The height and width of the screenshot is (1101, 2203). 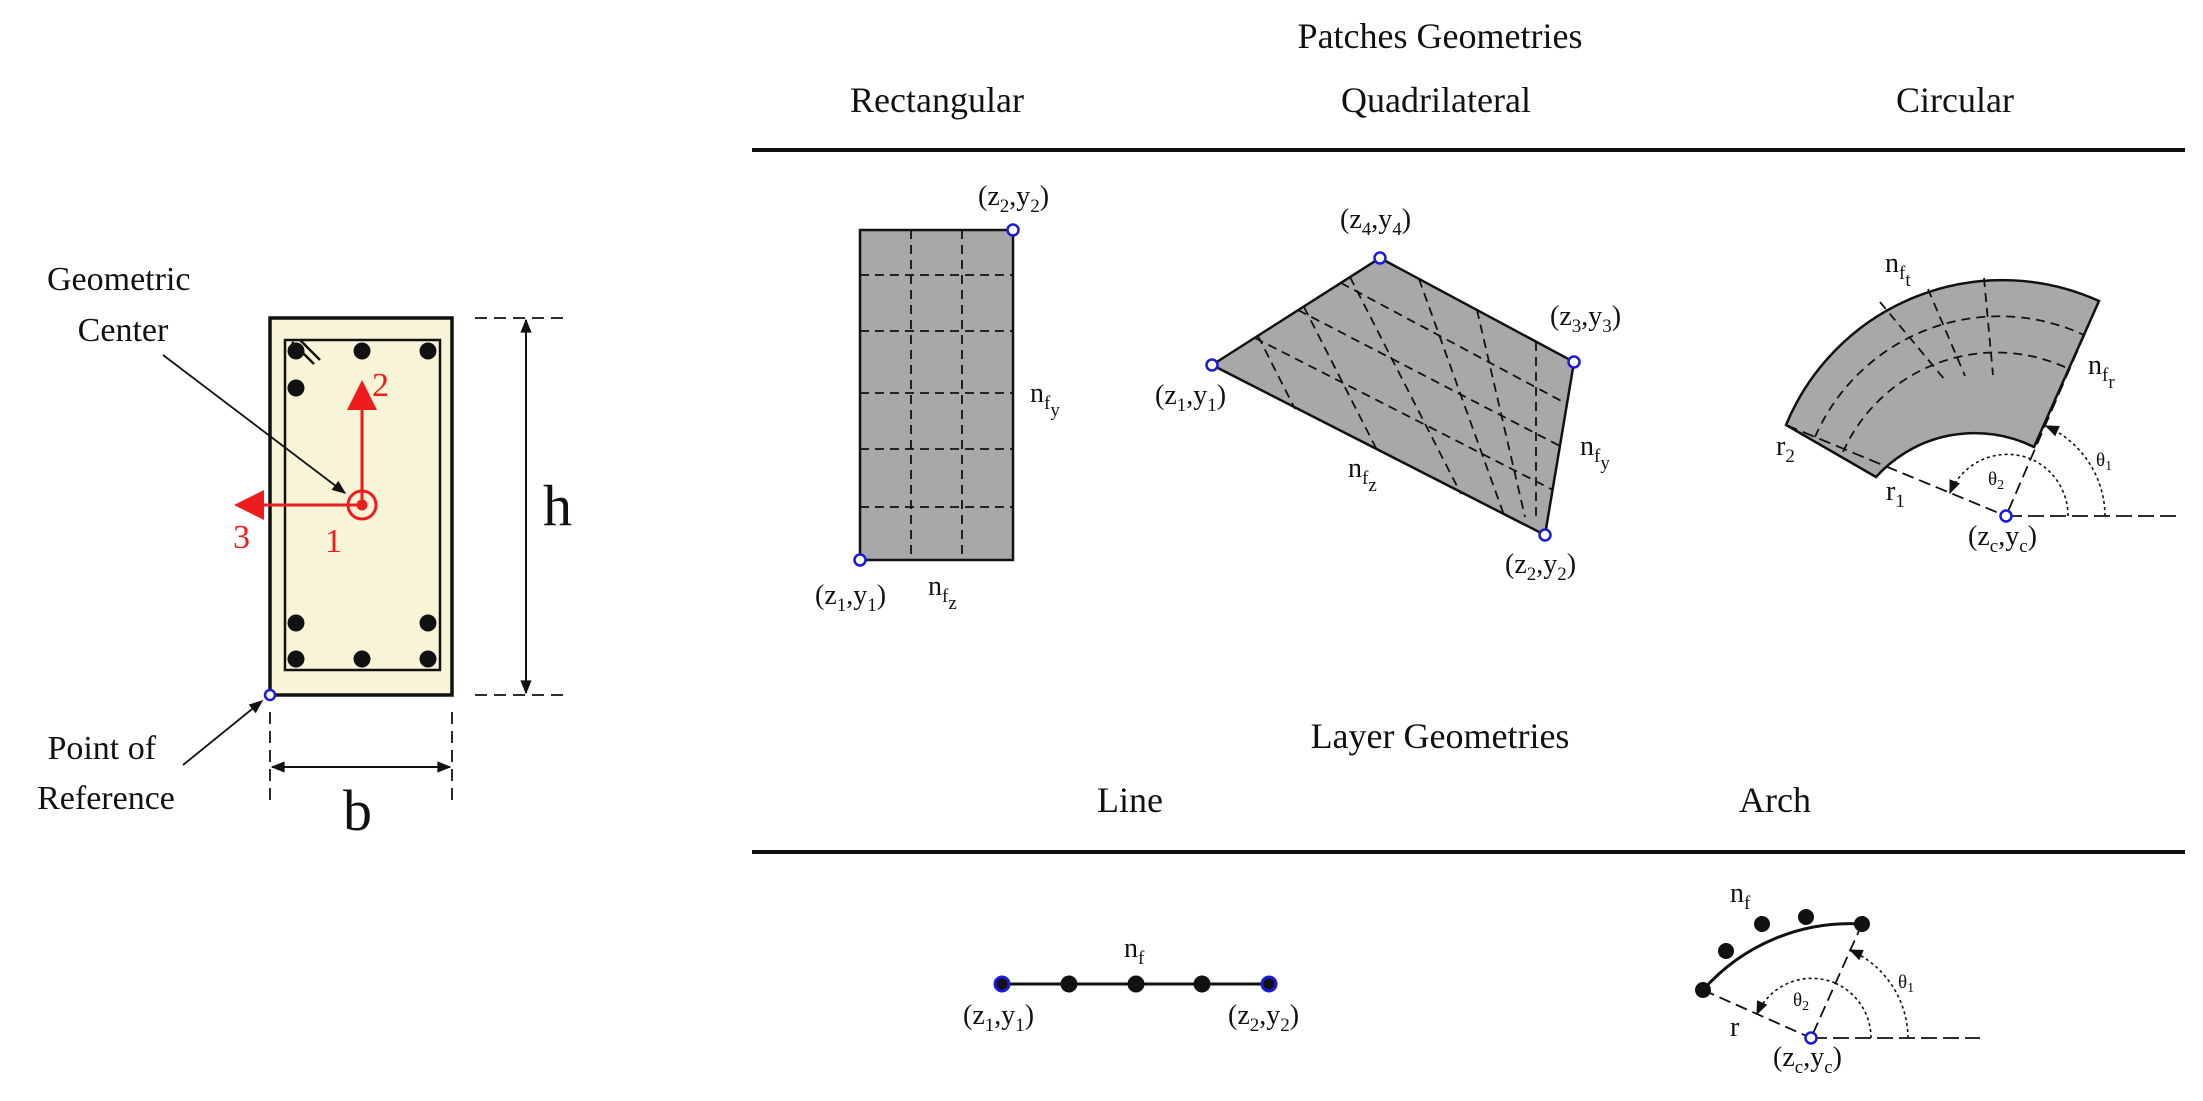 What do you see at coordinates (1807, 1060) in the screenshot?
I see `arch-coord-c: (zc,yc)` at bounding box center [1807, 1060].